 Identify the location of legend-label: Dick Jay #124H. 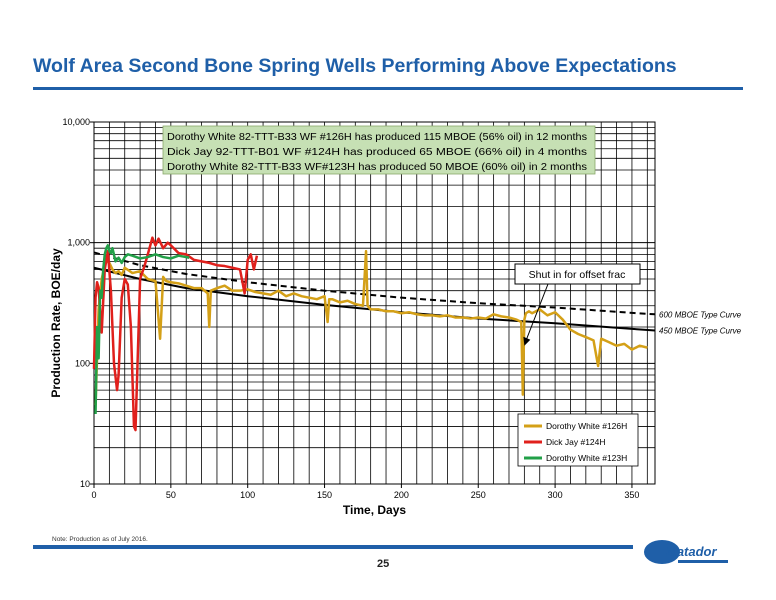
(576, 442).